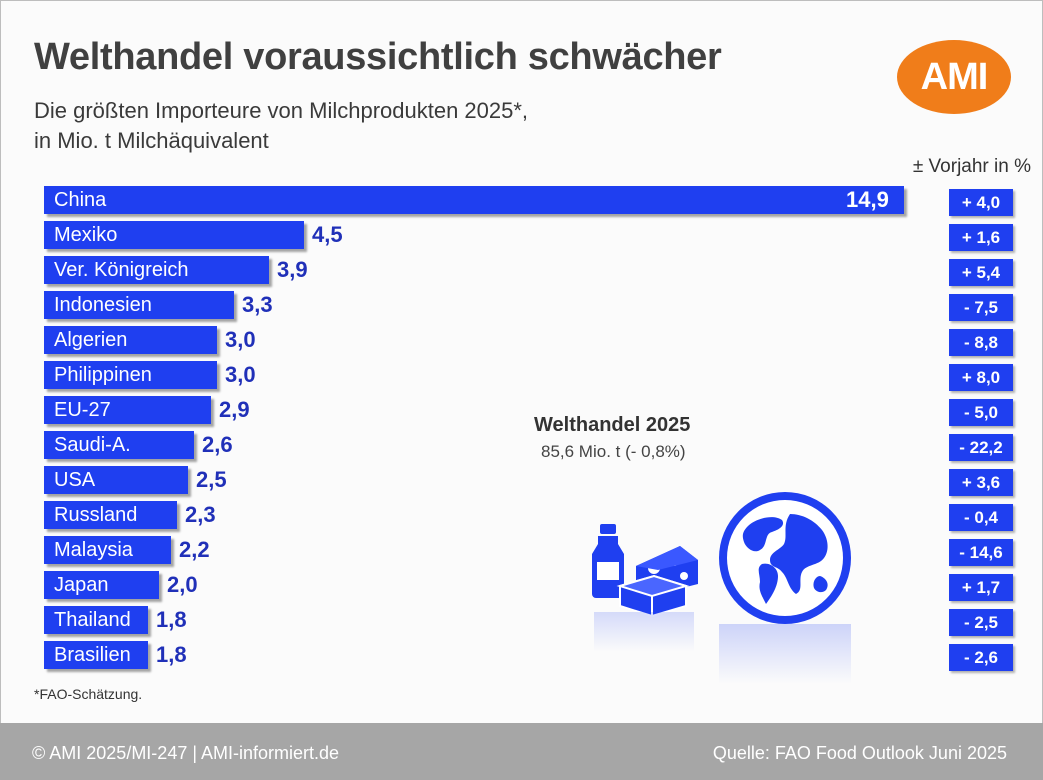 This screenshot has width=1043, height=780. I want to click on change-badge: - 2,5, so click(981, 622).